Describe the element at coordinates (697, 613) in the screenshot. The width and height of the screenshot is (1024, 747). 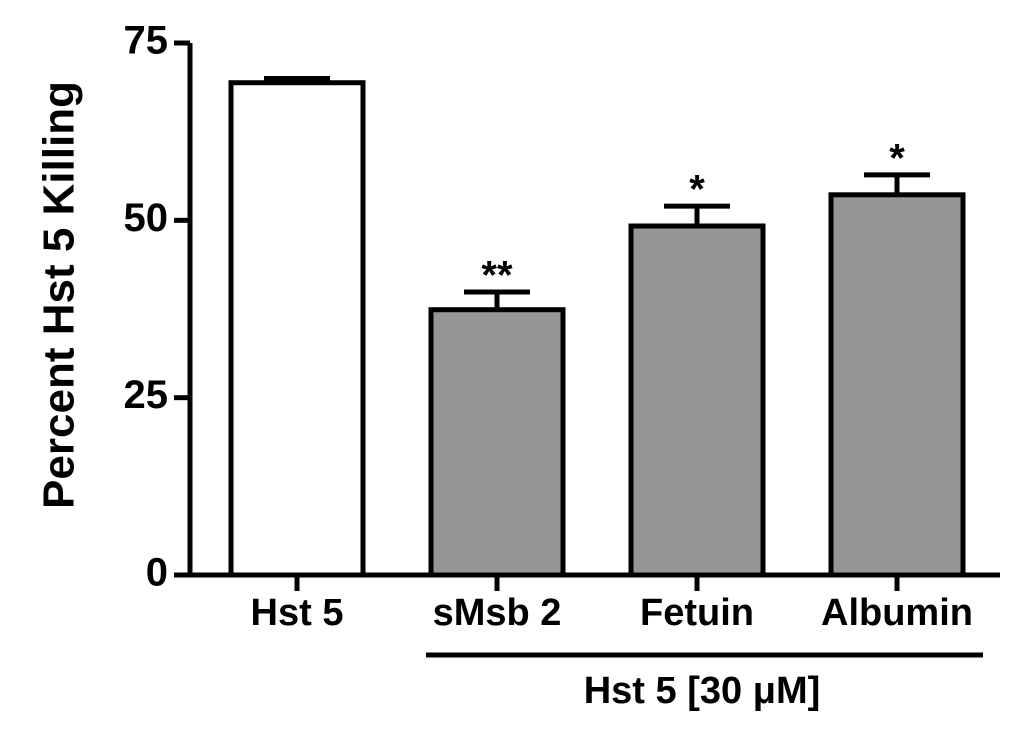
I see `x-tick-label: Fetuin` at that location.